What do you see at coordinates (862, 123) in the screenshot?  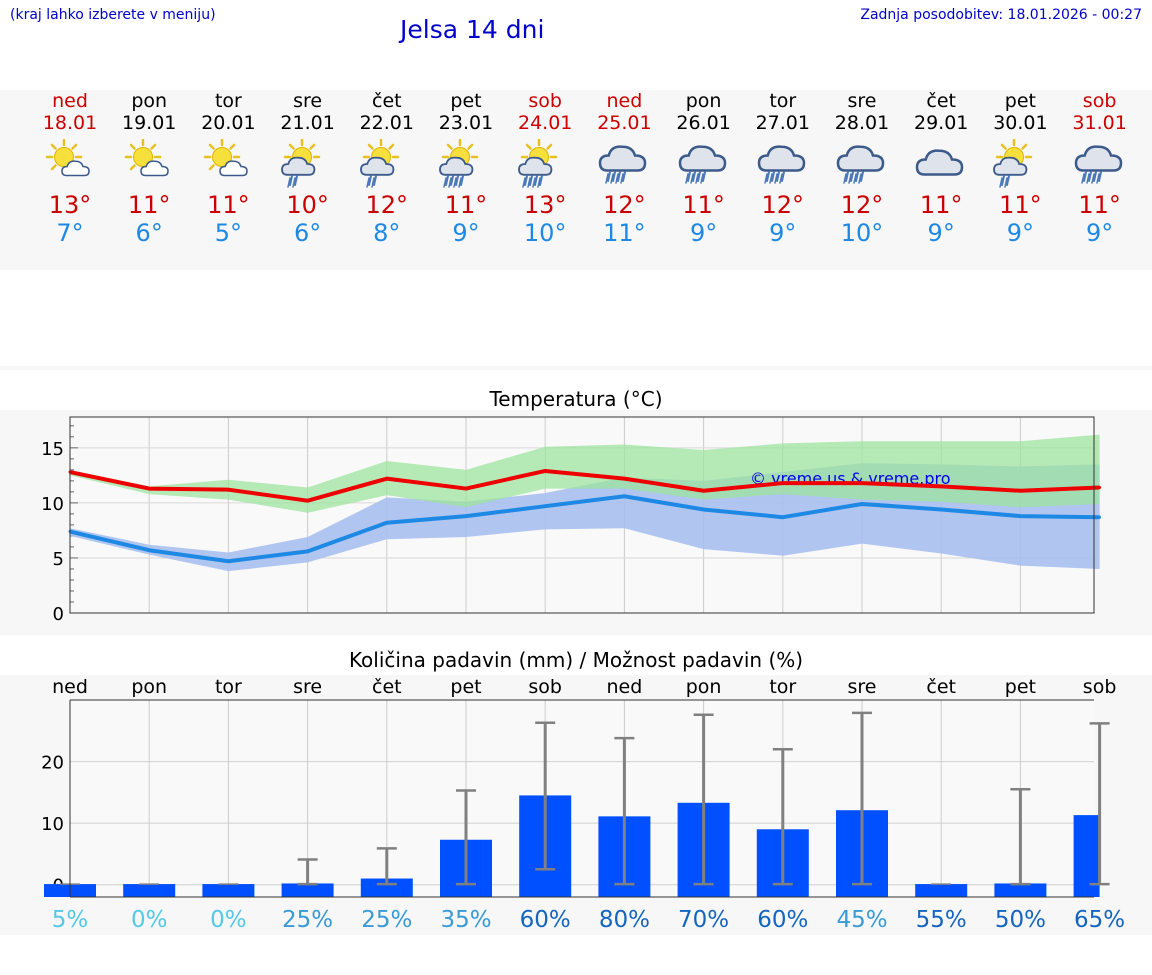 I see `day-date: 28.01` at bounding box center [862, 123].